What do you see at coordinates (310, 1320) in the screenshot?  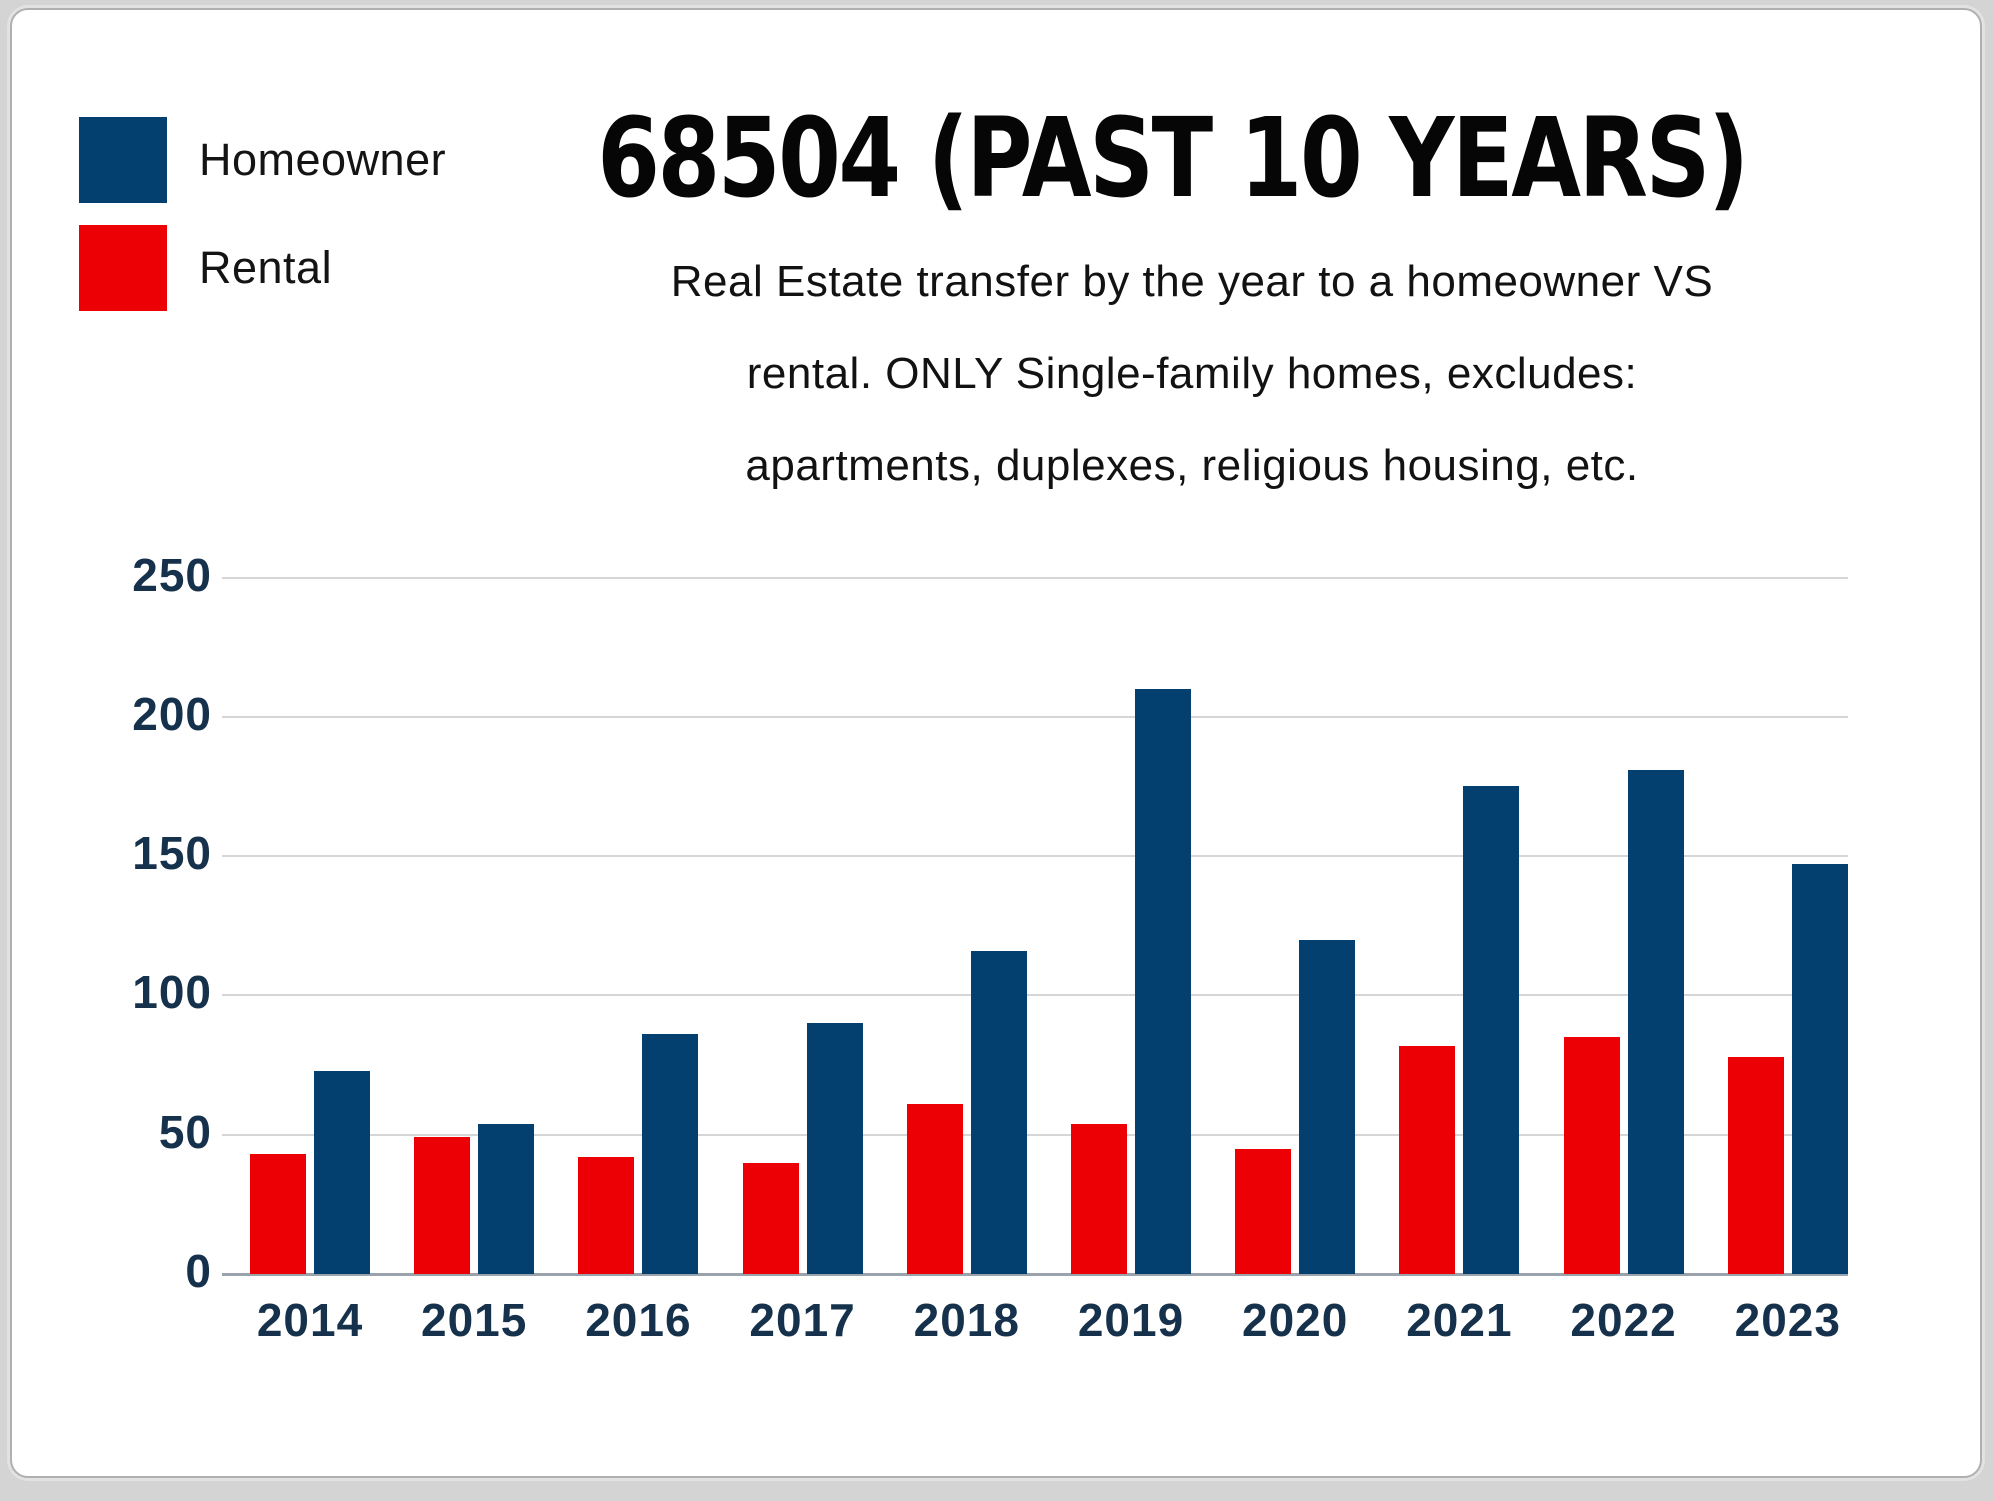 I see `x-axis-label-2014: 2014` at bounding box center [310, 1320].